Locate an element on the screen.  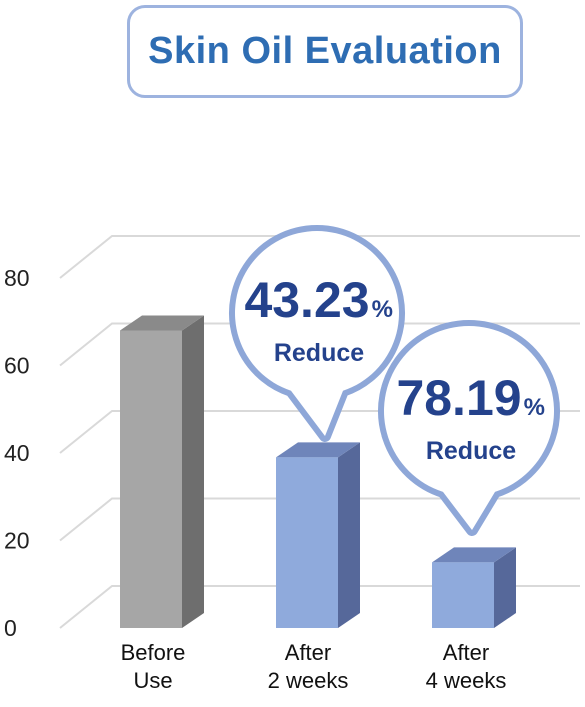
y-tick-label: 80 is located at coordinates (17, 278).